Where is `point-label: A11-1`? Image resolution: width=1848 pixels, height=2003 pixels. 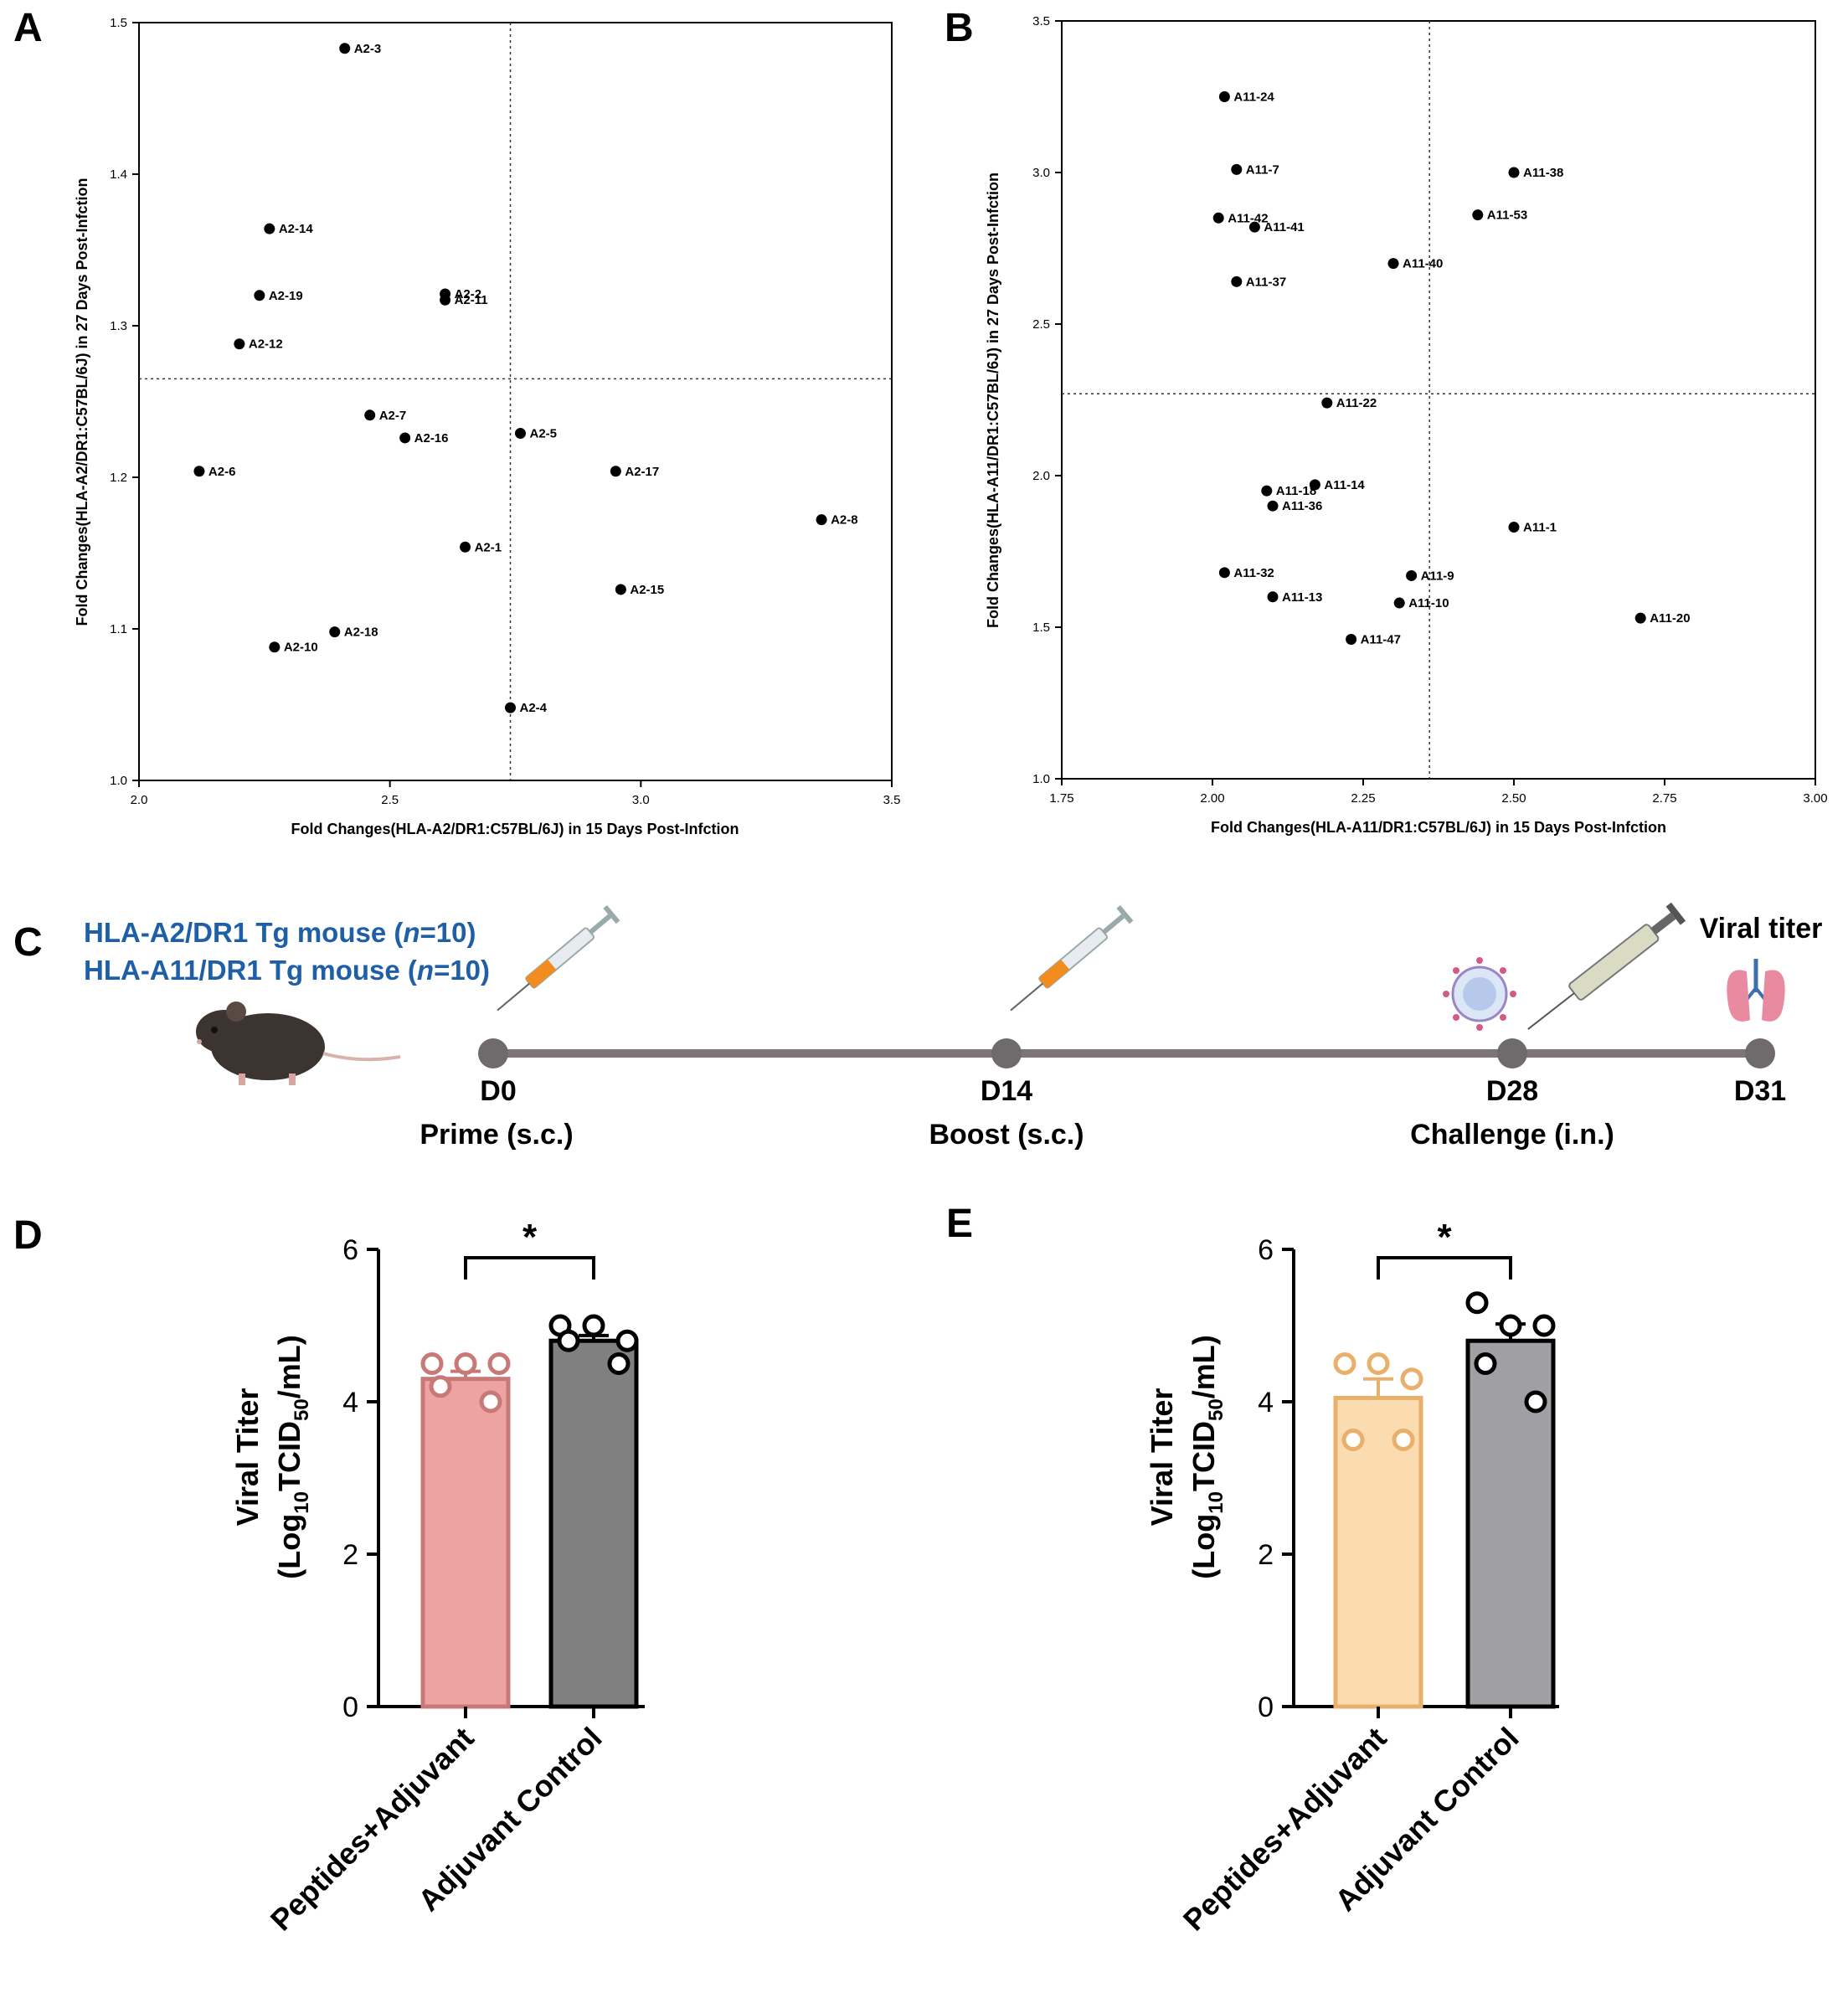
point-label: A11-1 is located at coordinates (1540, 528).